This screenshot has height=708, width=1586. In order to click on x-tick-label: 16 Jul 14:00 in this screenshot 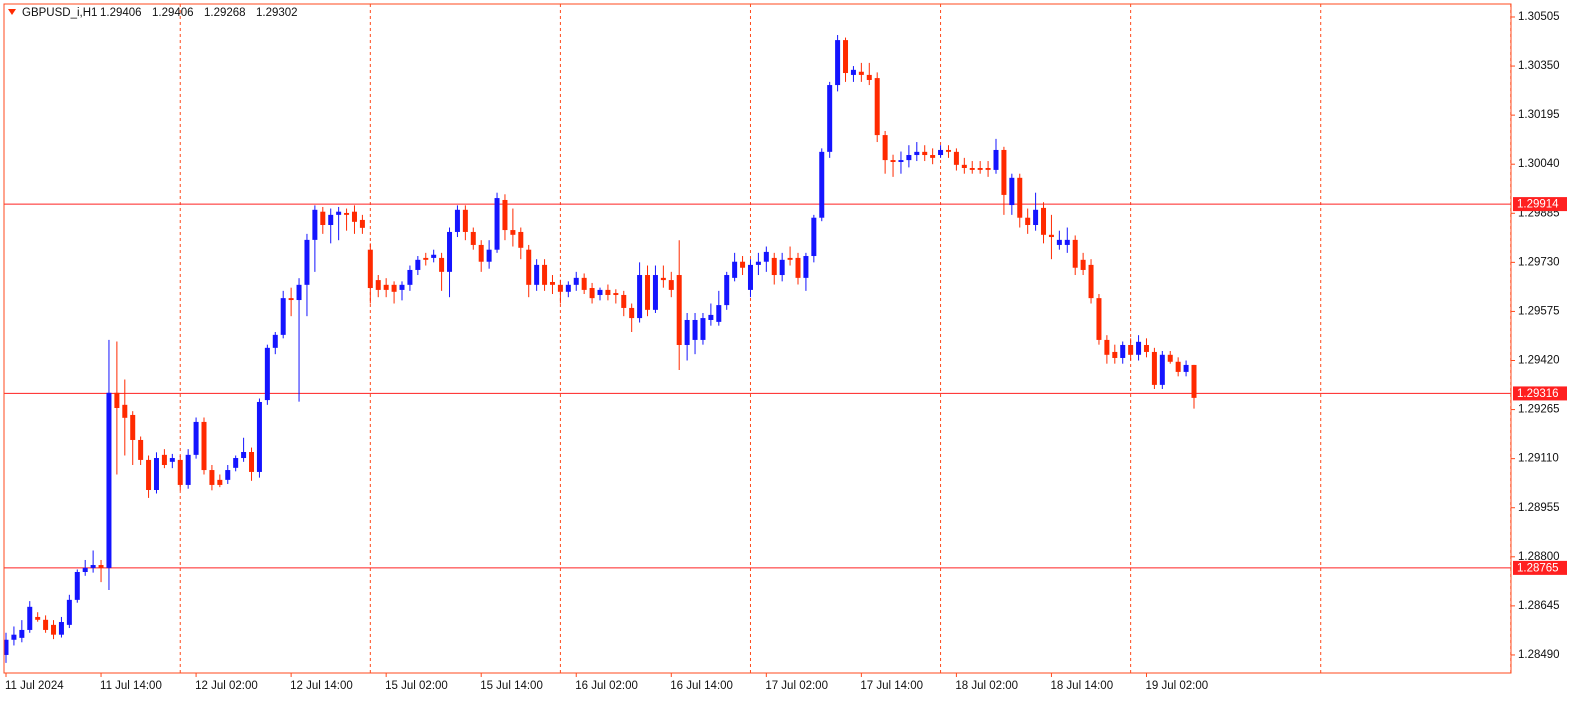, I will do `click(701, 686)`.